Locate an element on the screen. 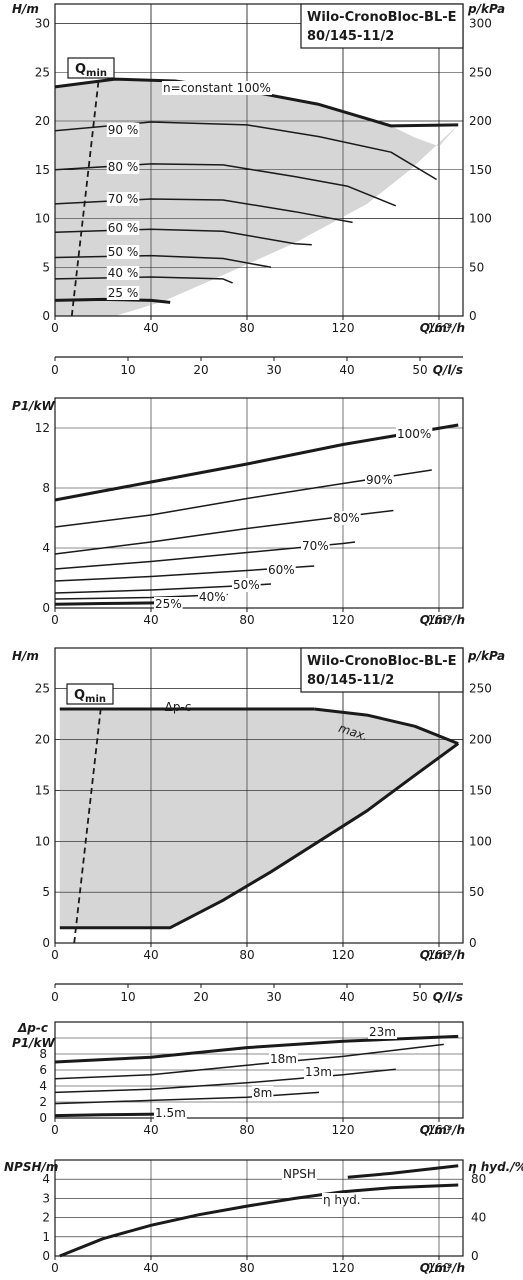 The width and height of the screenshot is (523, 1280). p1-chart-series-label: 100% is located at coordinates (414, 434).